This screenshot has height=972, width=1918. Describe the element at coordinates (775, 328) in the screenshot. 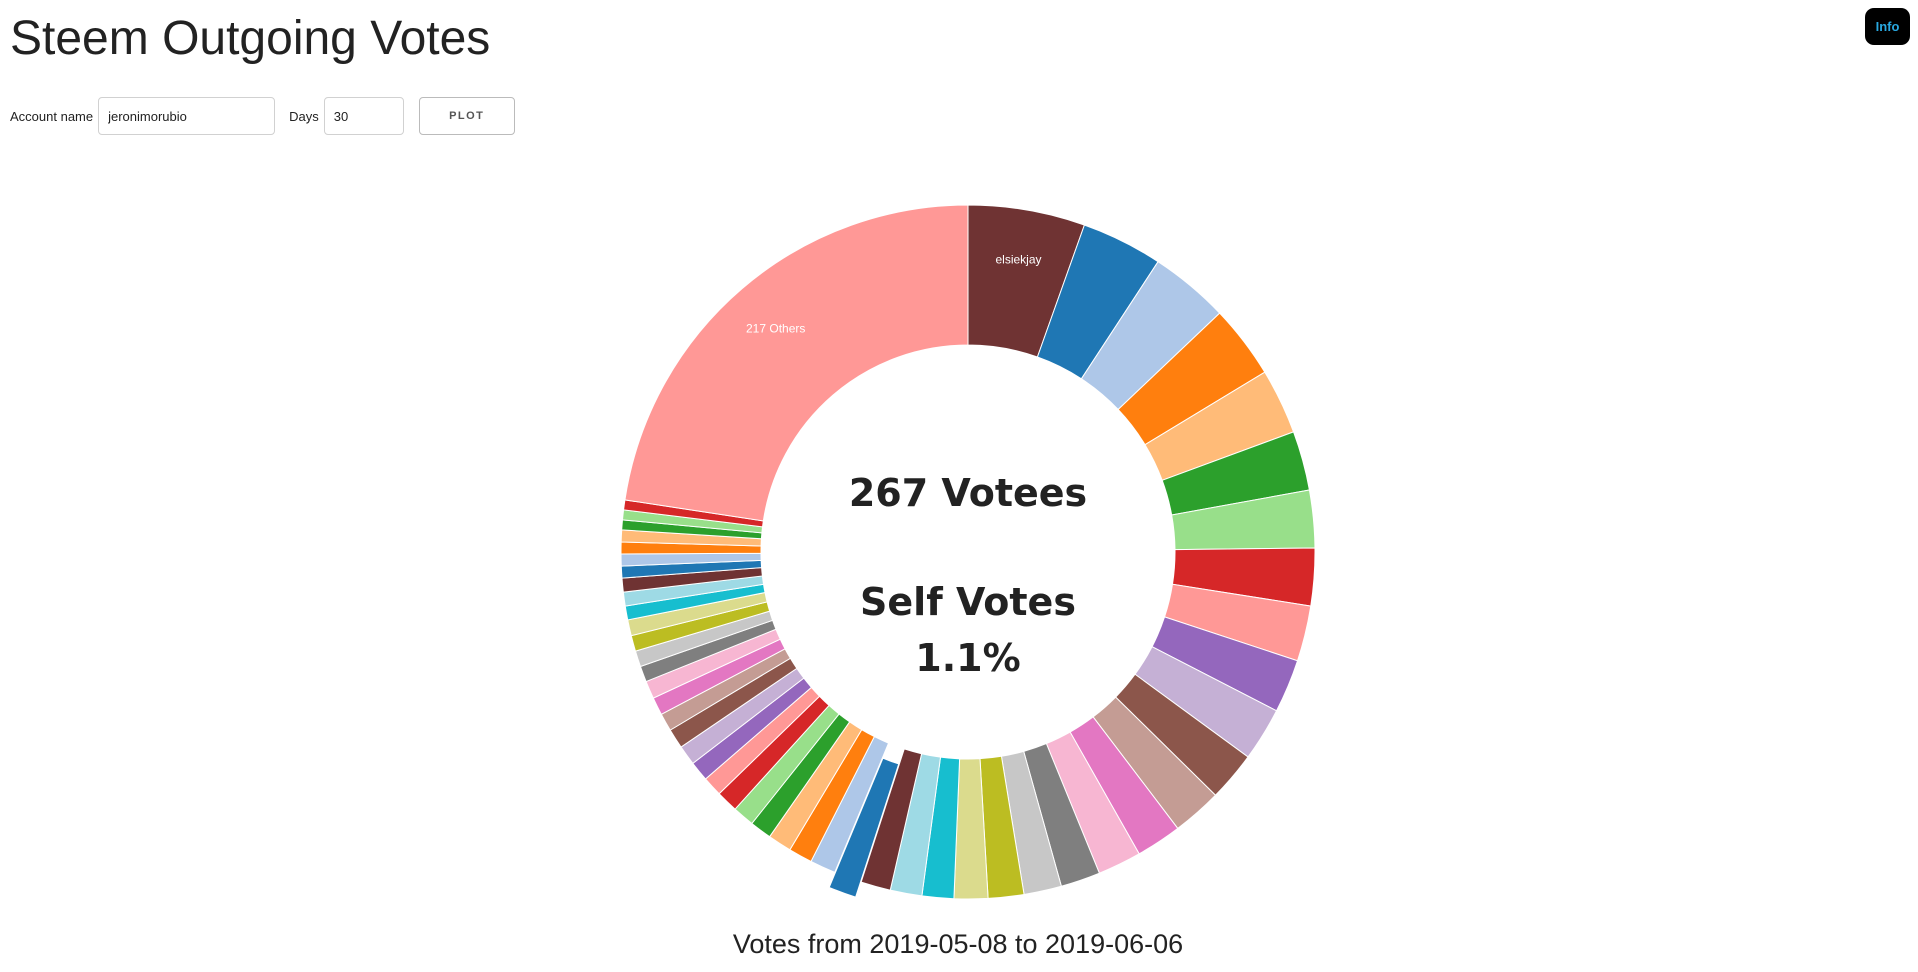

I see `others-slice-label: 217 Others` at that location.